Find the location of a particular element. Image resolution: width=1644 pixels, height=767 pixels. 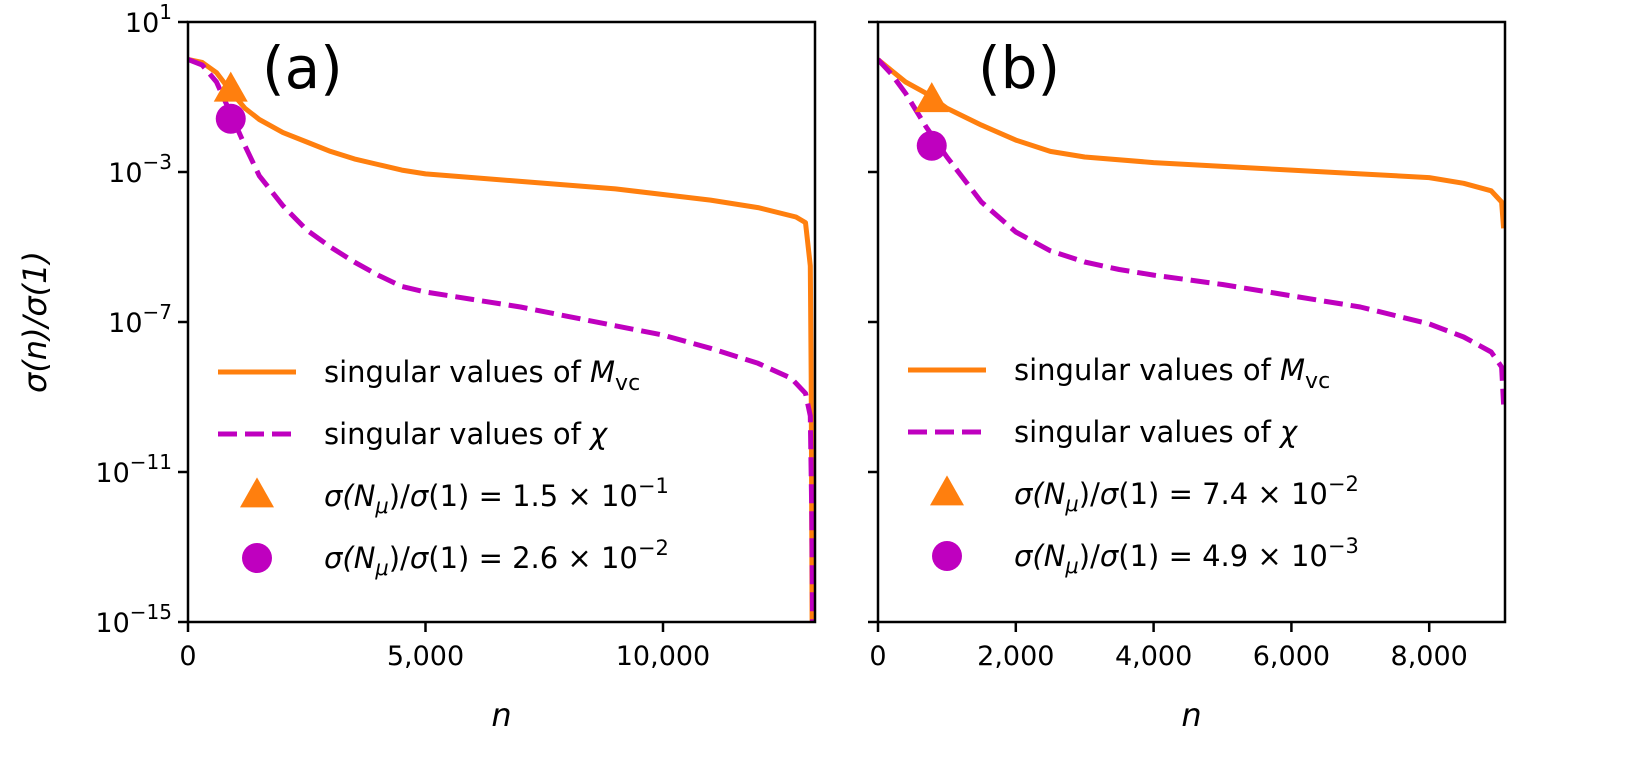

legend-entry-text: σ(Nμ)/σ(1) = 2.6 × 10−2 is located at coordinates (496, 558).